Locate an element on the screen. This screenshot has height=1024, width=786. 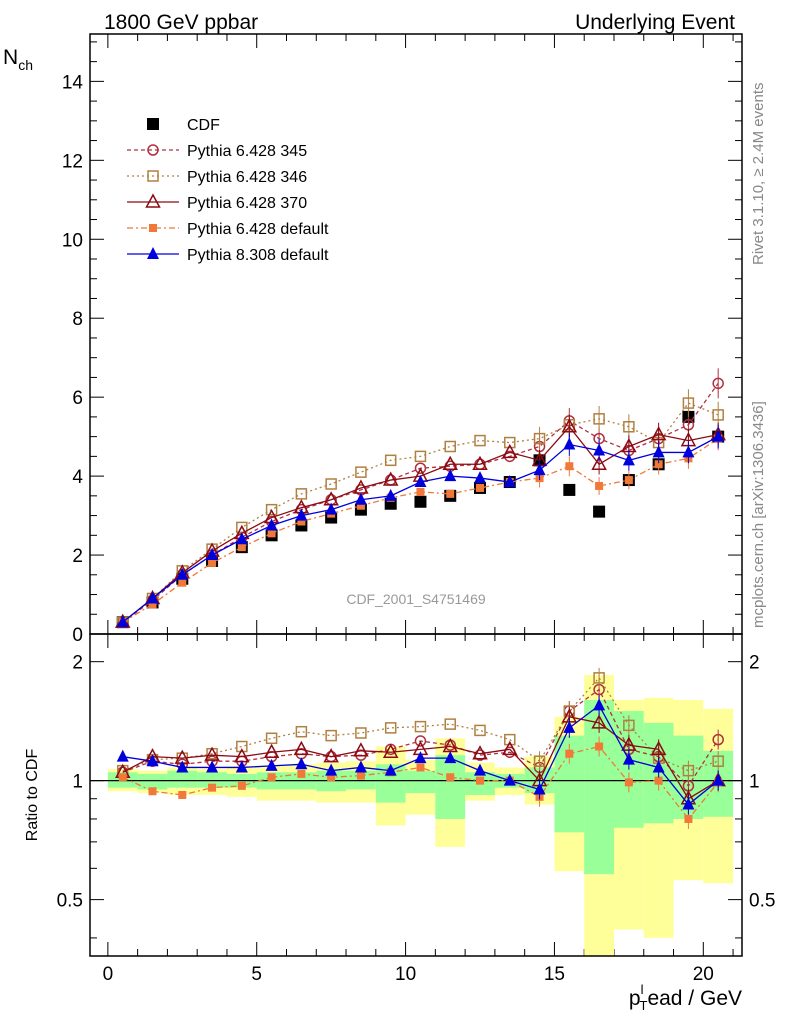
legend-label: Pythia 6.428 370 is located at coordinates (247, 203).